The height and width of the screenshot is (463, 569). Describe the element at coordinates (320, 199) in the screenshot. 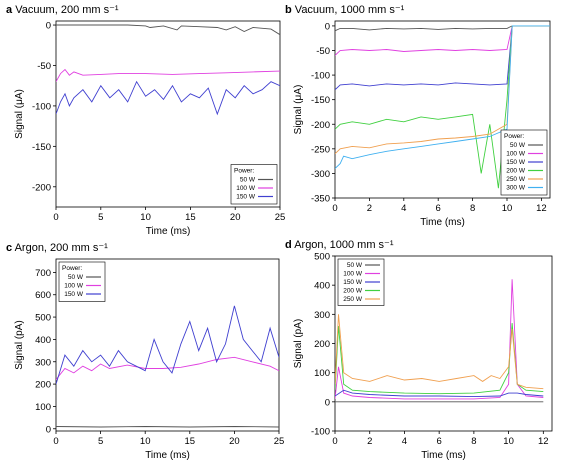

I see `y-tick-label: -350` at that location.